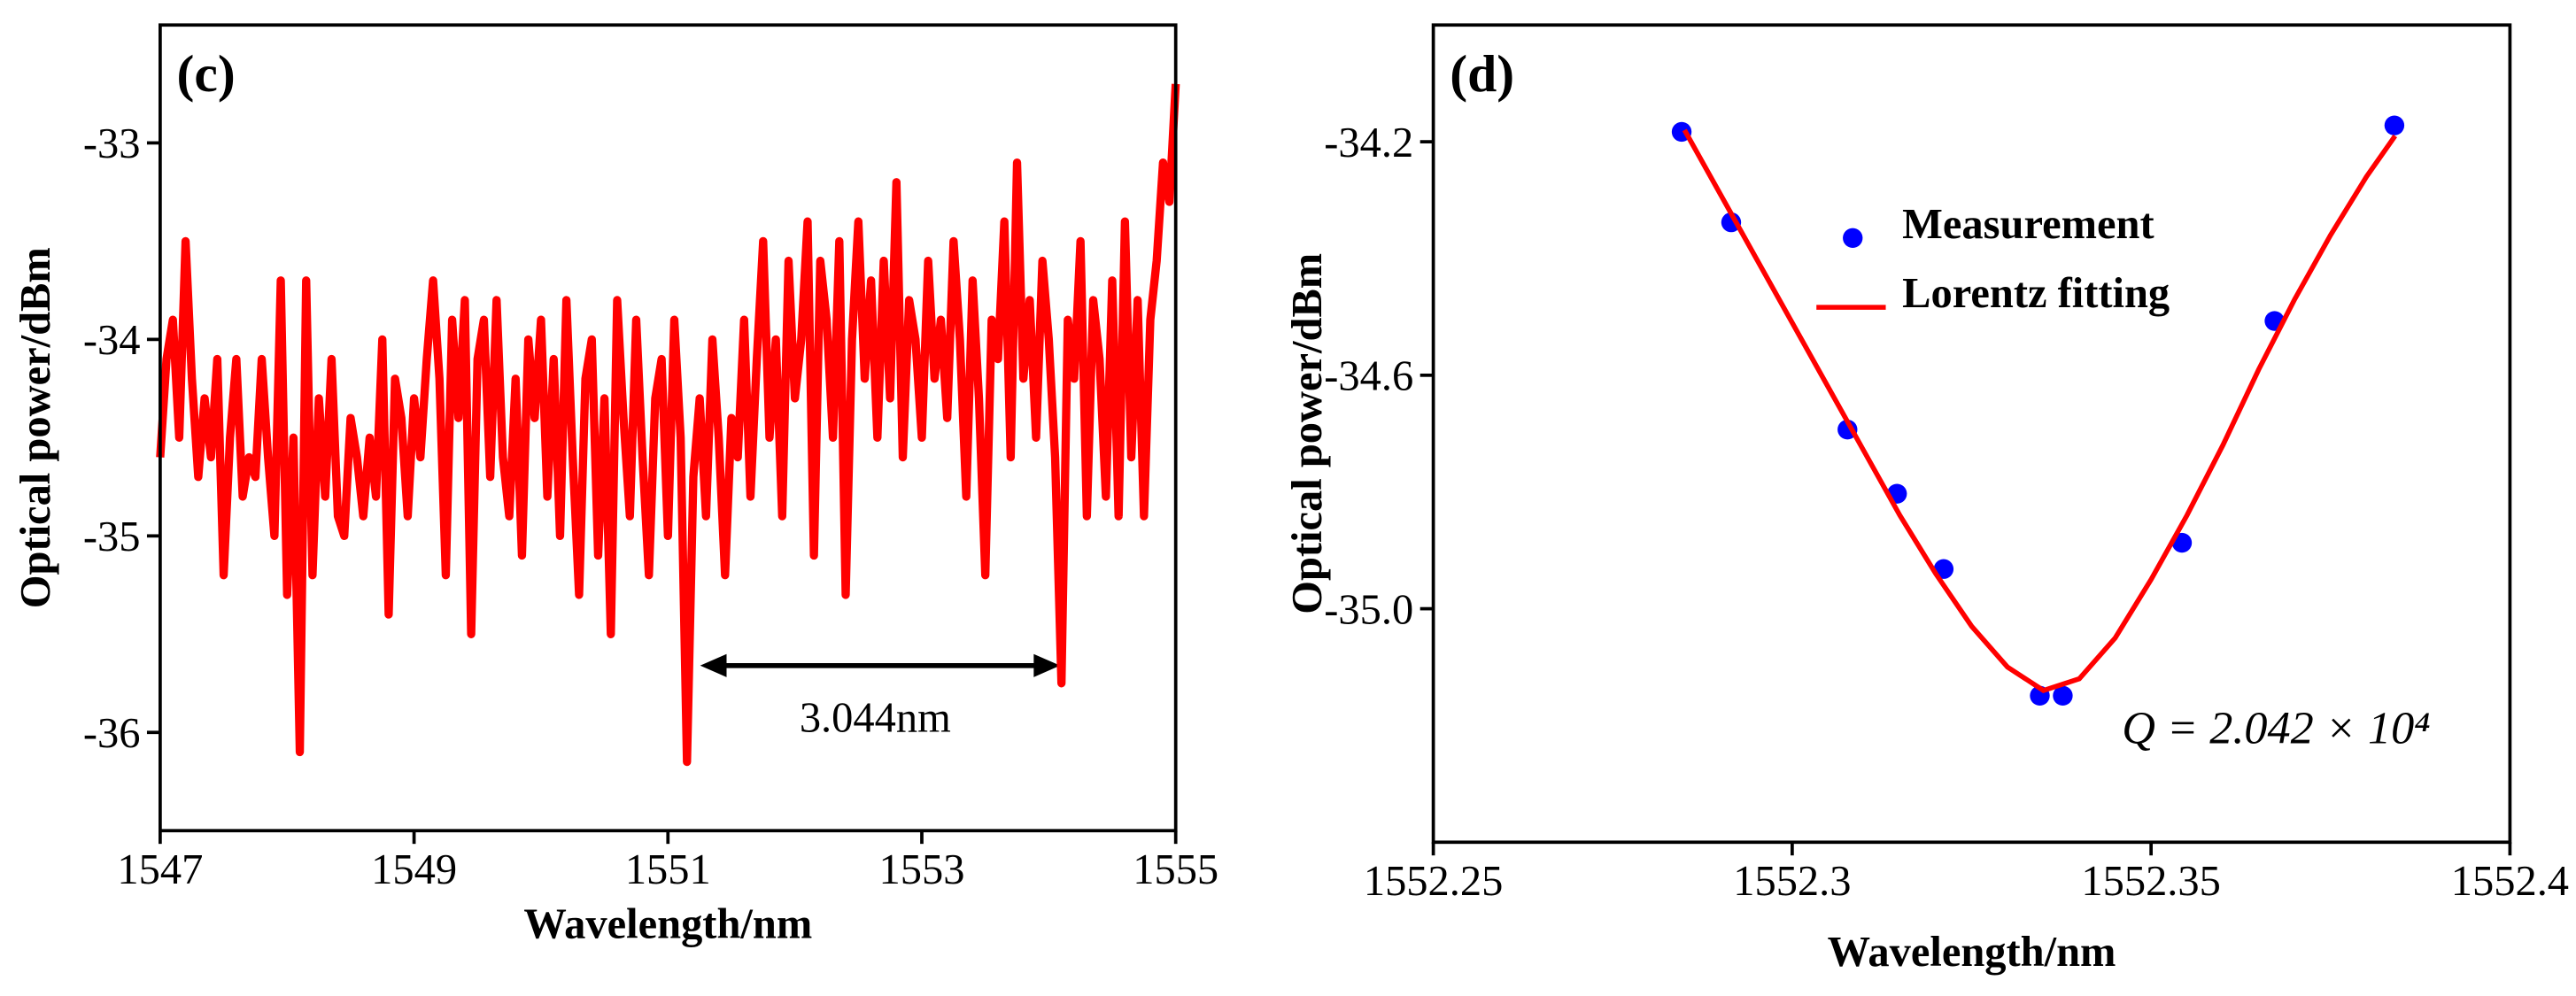 Image resolution: width=2576 pixels, height=996 pixels. Describe the element at coordinates (112, 143) in the screenshot. I see `y-tick-label: -33` at that location.